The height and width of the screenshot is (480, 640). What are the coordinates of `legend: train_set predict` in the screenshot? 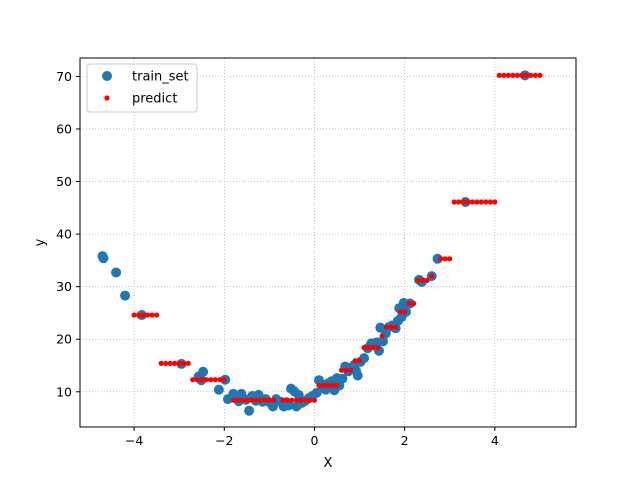 It's located at (142, 88).